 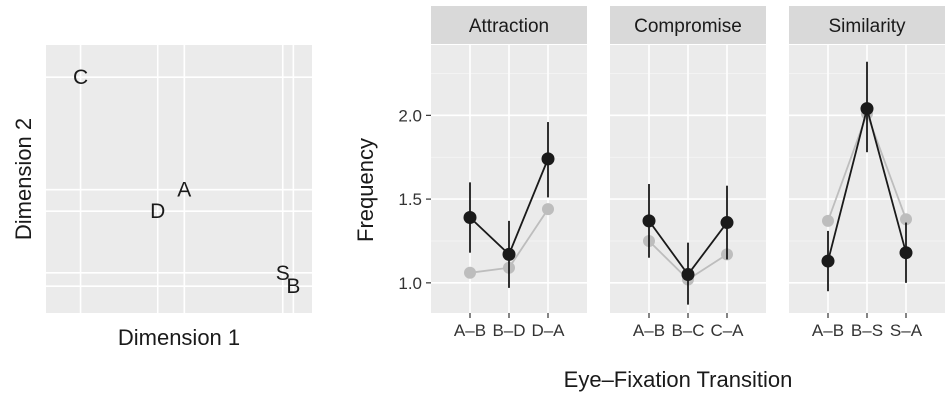 What do you see at coordinates (179, 337) in the screenshot?
I see `x-axis-title-left: Dimension 1` at bounding box center [179, 337].